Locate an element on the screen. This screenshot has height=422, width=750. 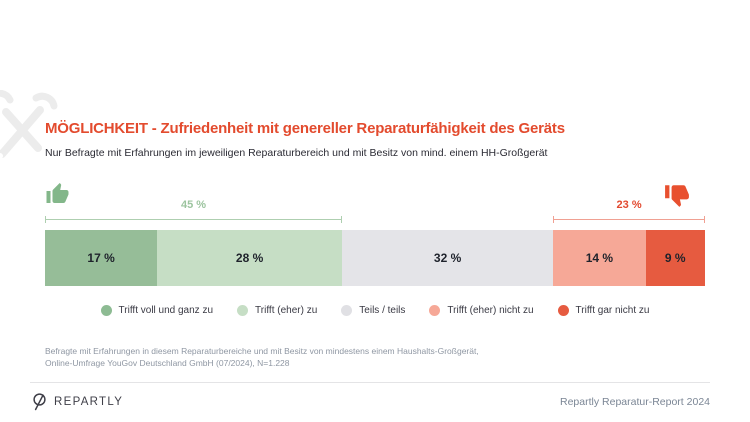
footer-divider is located at coordinates (370, 382).